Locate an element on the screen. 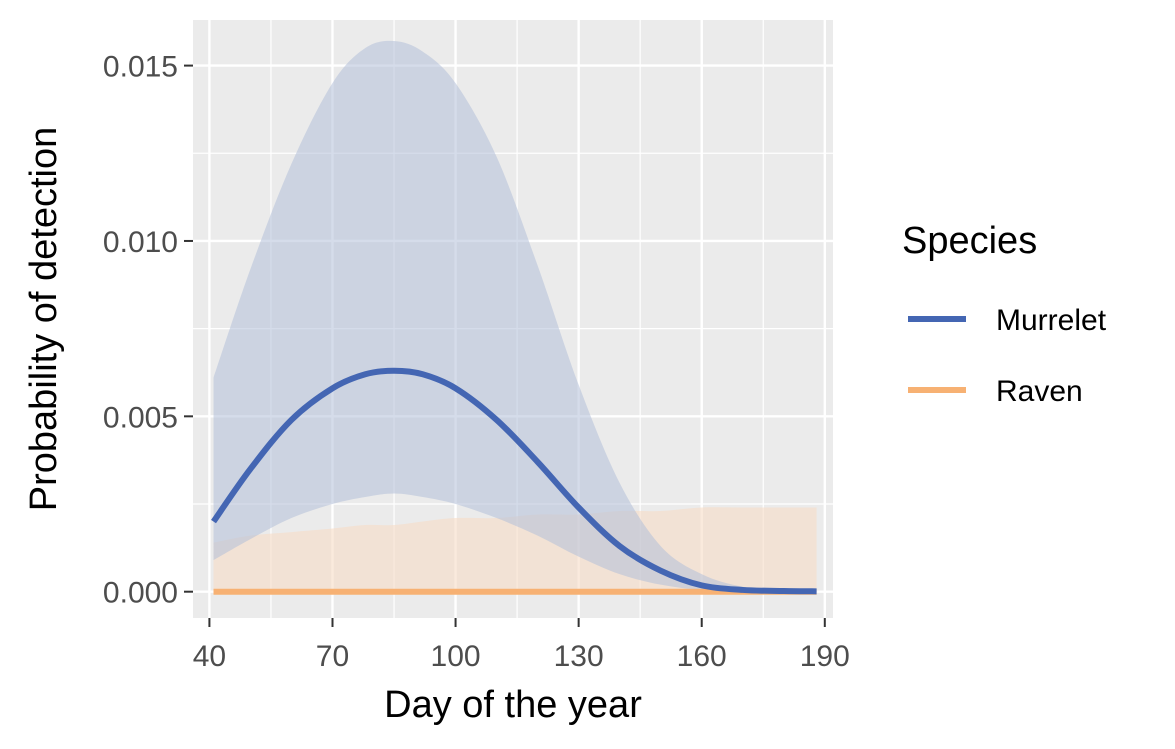  x-tick-label: 40 is located at coordinates (209, 656).